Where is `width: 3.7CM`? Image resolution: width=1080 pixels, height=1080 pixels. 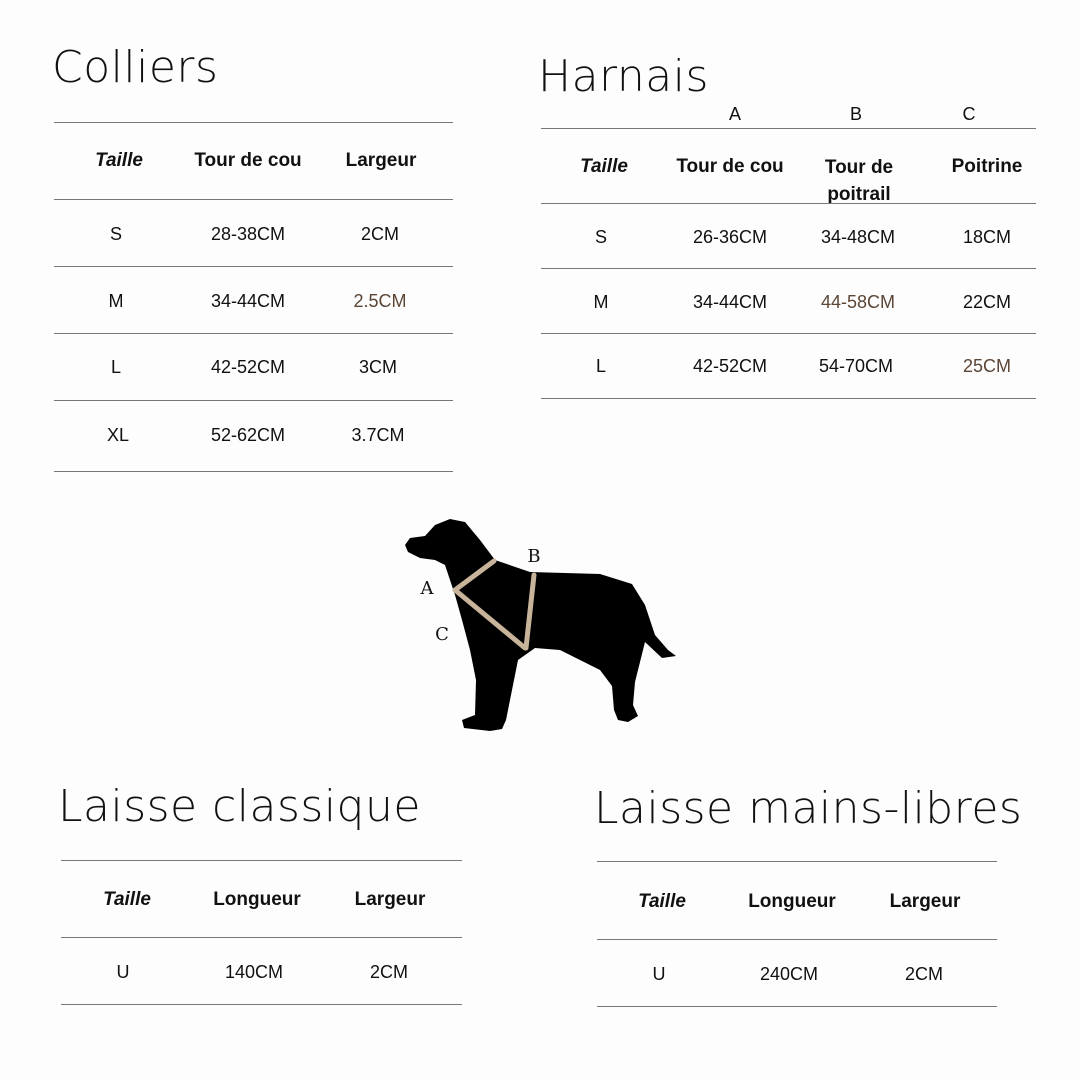
width: 3.7CM is located at coordinates (378, 435).